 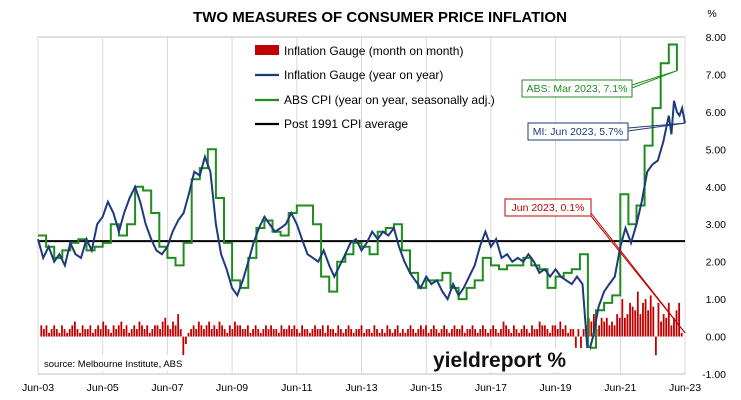 What do you see at coordinates (716, 188) in the screenshot?
I see `y-tick-label: 4.00` at bounding box center [716, 188].